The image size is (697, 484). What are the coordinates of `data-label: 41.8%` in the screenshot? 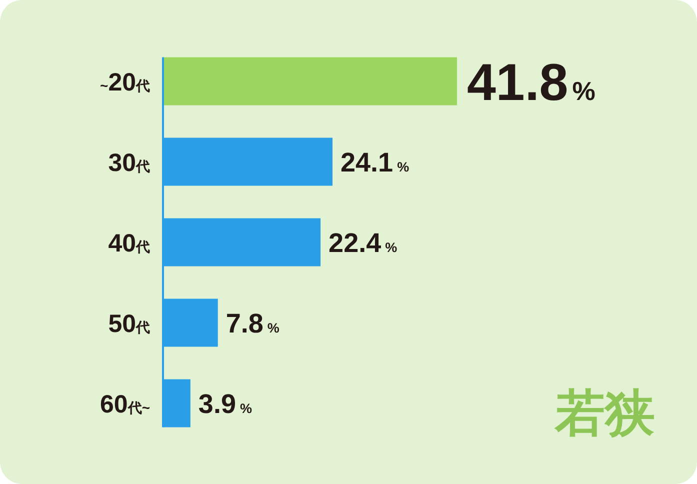 It's located at (531, 83).